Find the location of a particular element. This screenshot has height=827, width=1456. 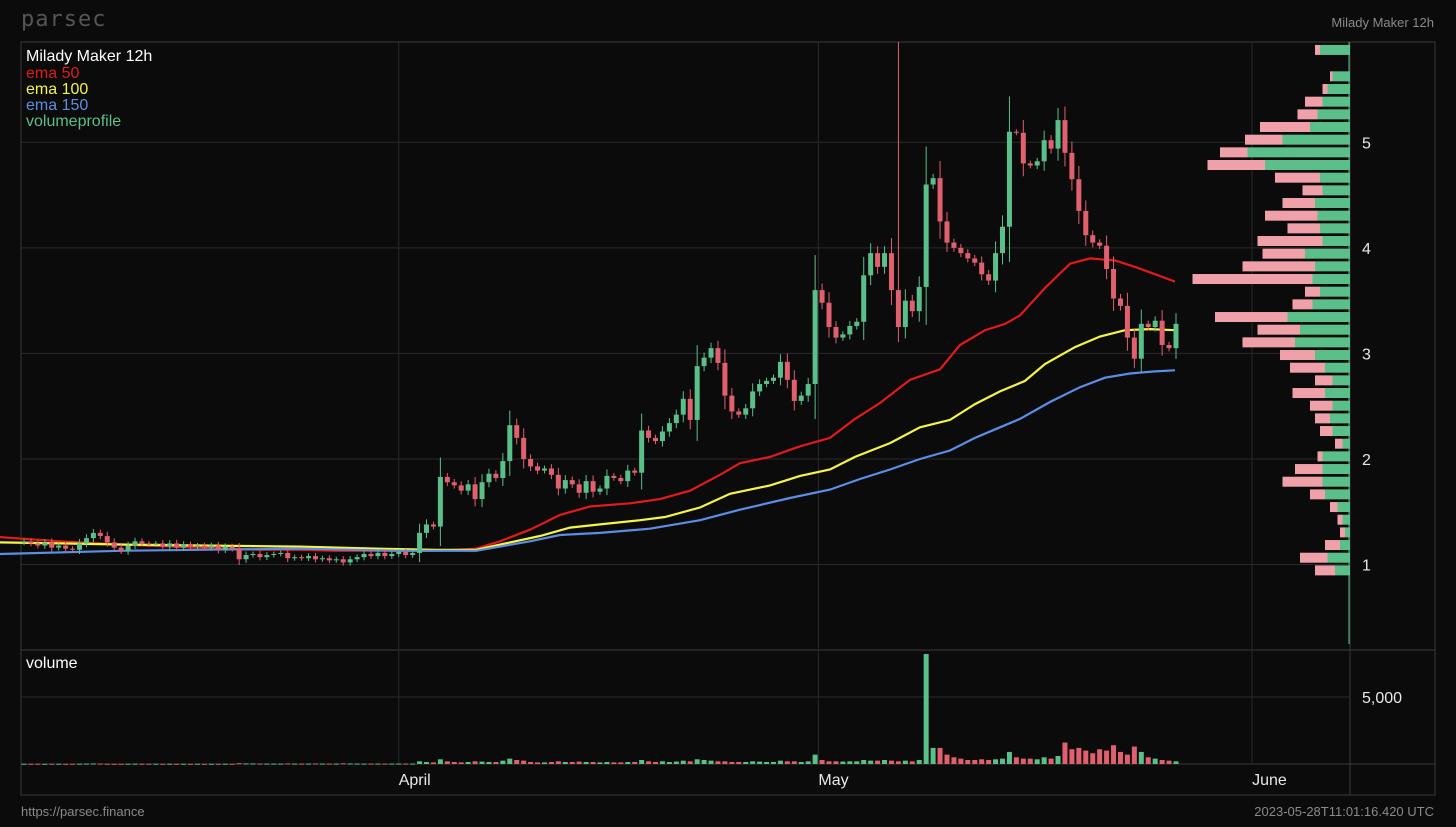

volume-profile is located at coordinates (1271, 343).